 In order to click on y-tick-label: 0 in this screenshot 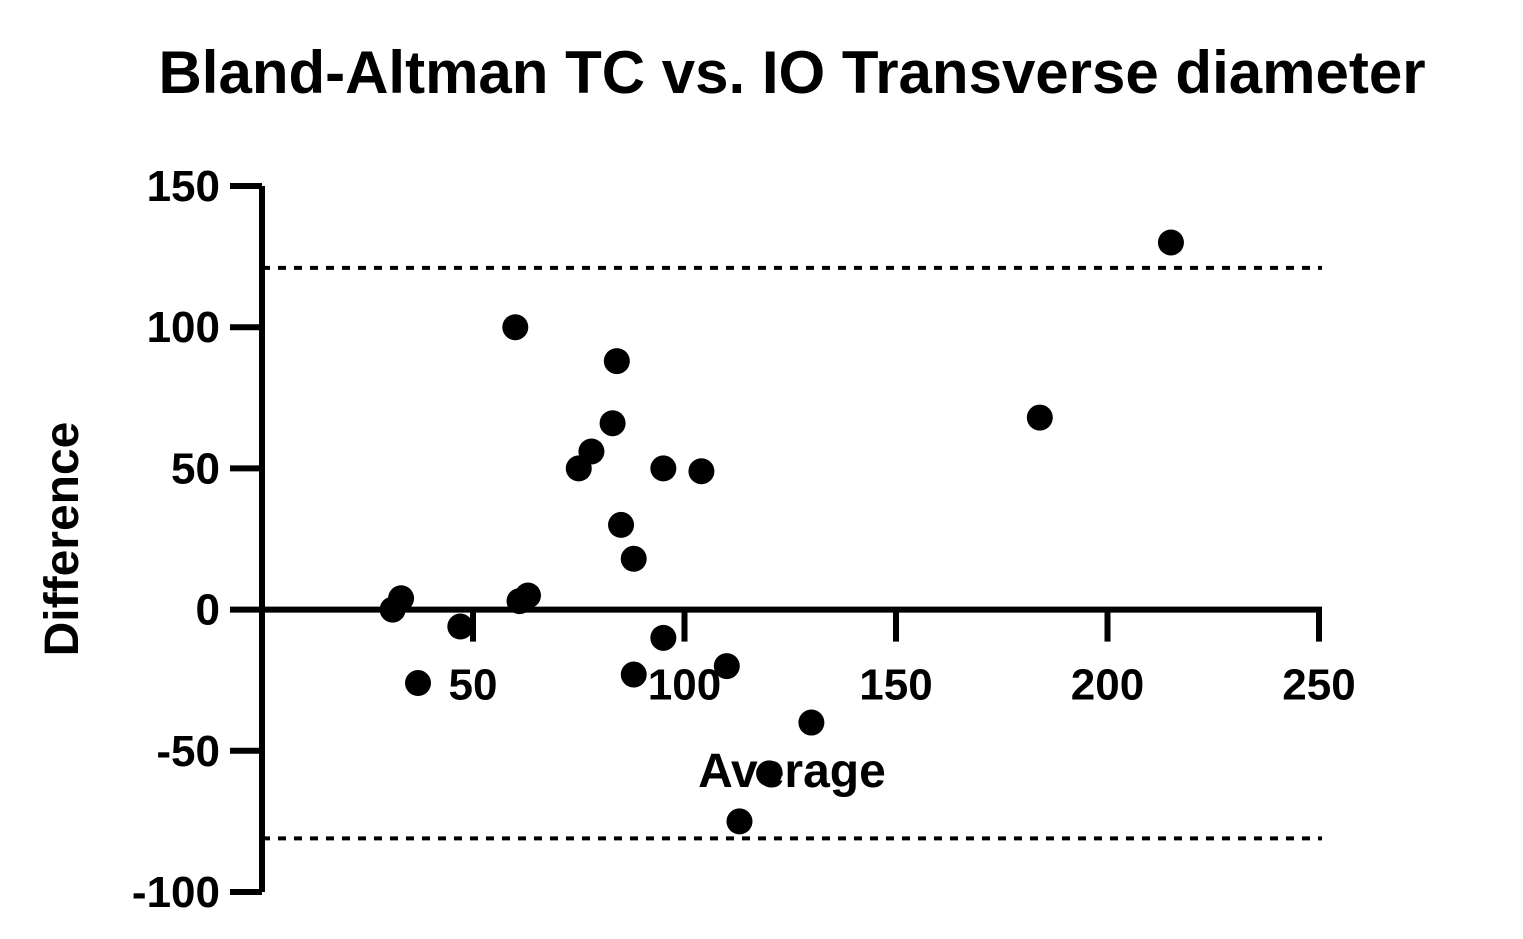, I will do `click(208, 610)`.